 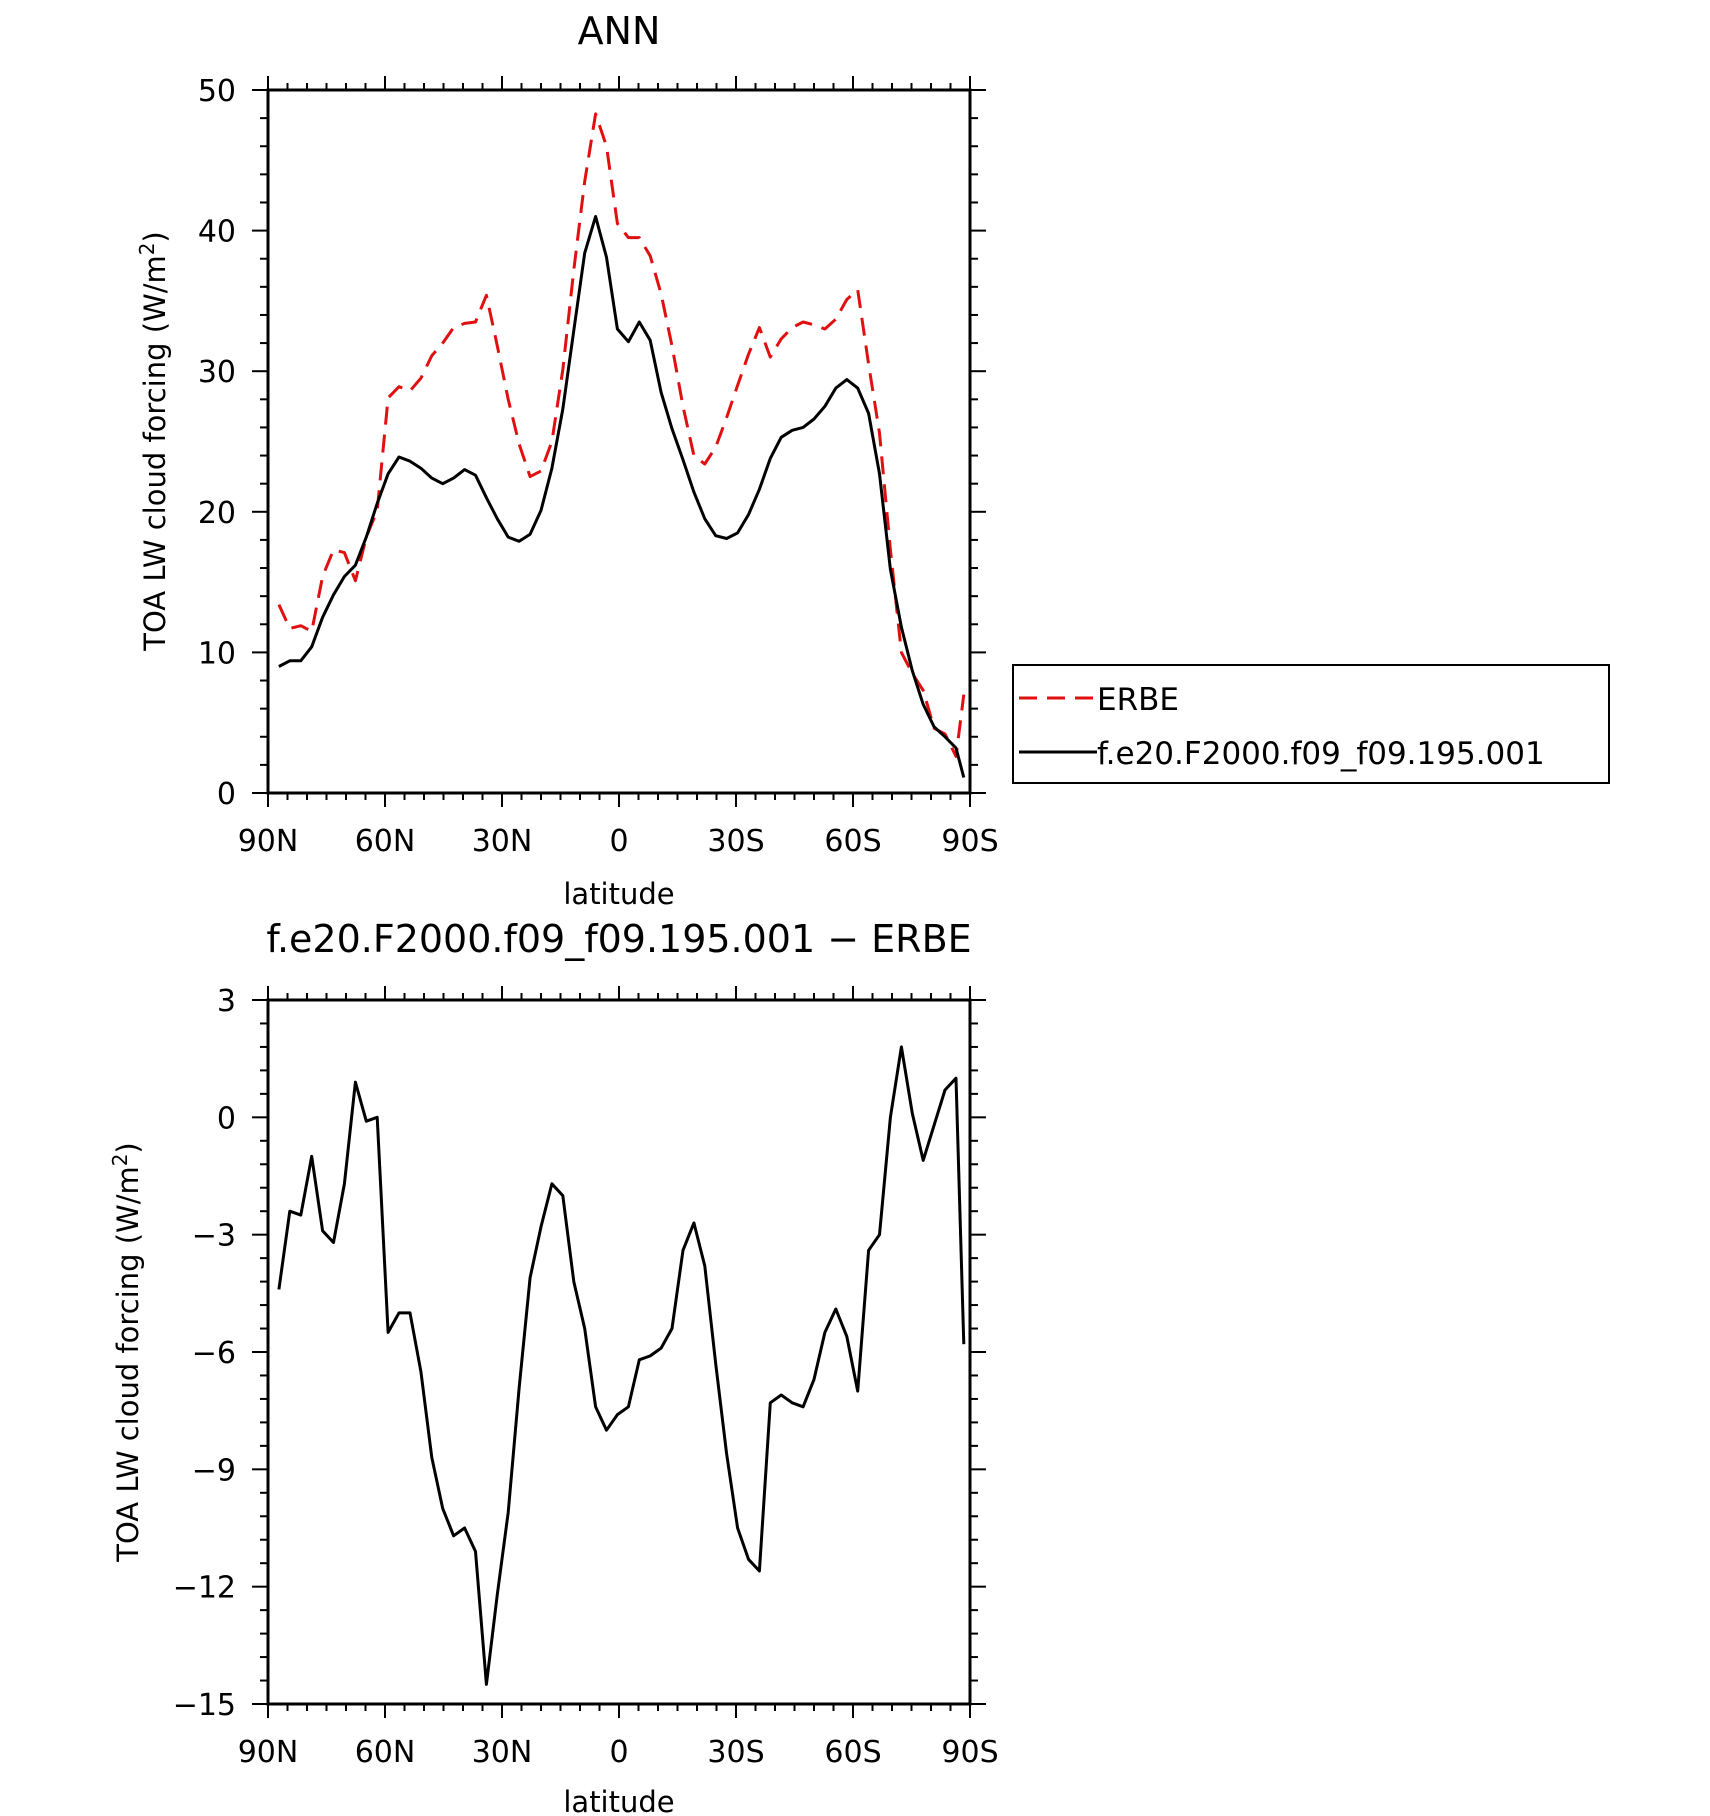 I want to click on bottom-y-axis-label-text: TOA LW cloud forcing (W/m, so click(x=128, y=1364).